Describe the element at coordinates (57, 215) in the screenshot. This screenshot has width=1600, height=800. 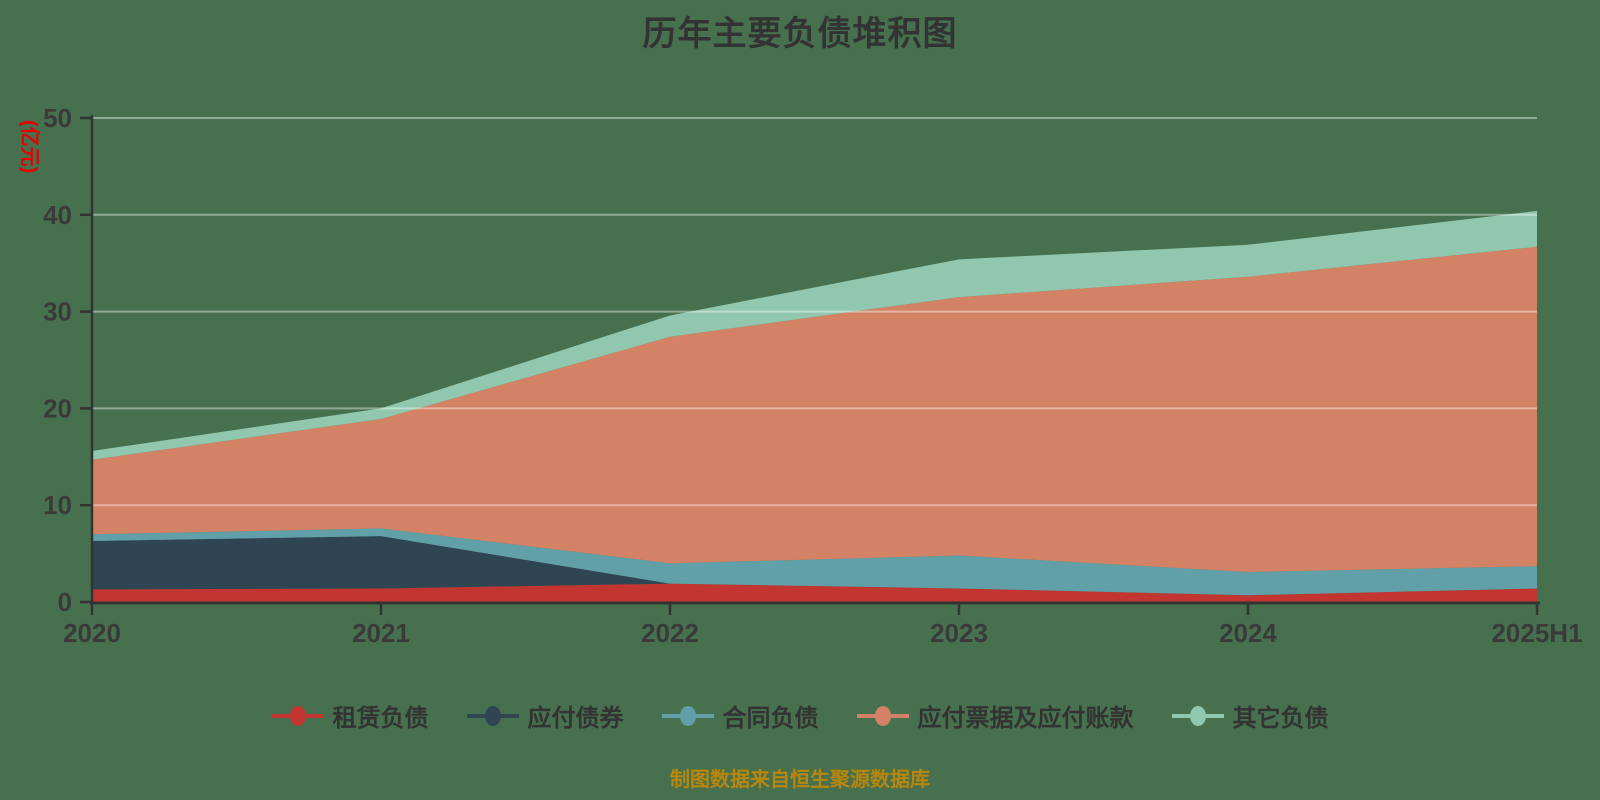
I see `y-tick-label-40: 40` at that location.